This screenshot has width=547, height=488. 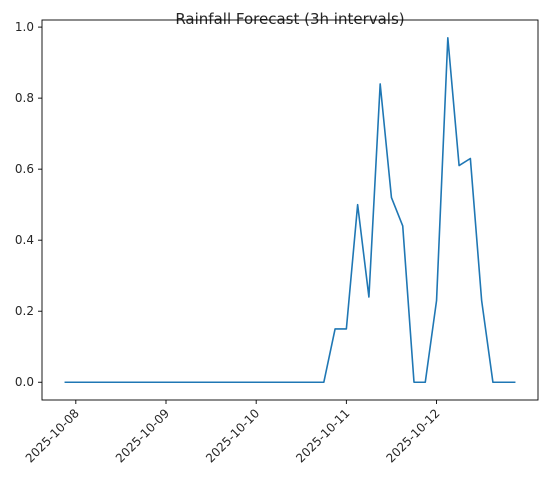 What do you see at coordinates (322, 435) in the screenshot?
I see `x-tick-label: 2025-10-11` at bounding box center [322, 435].